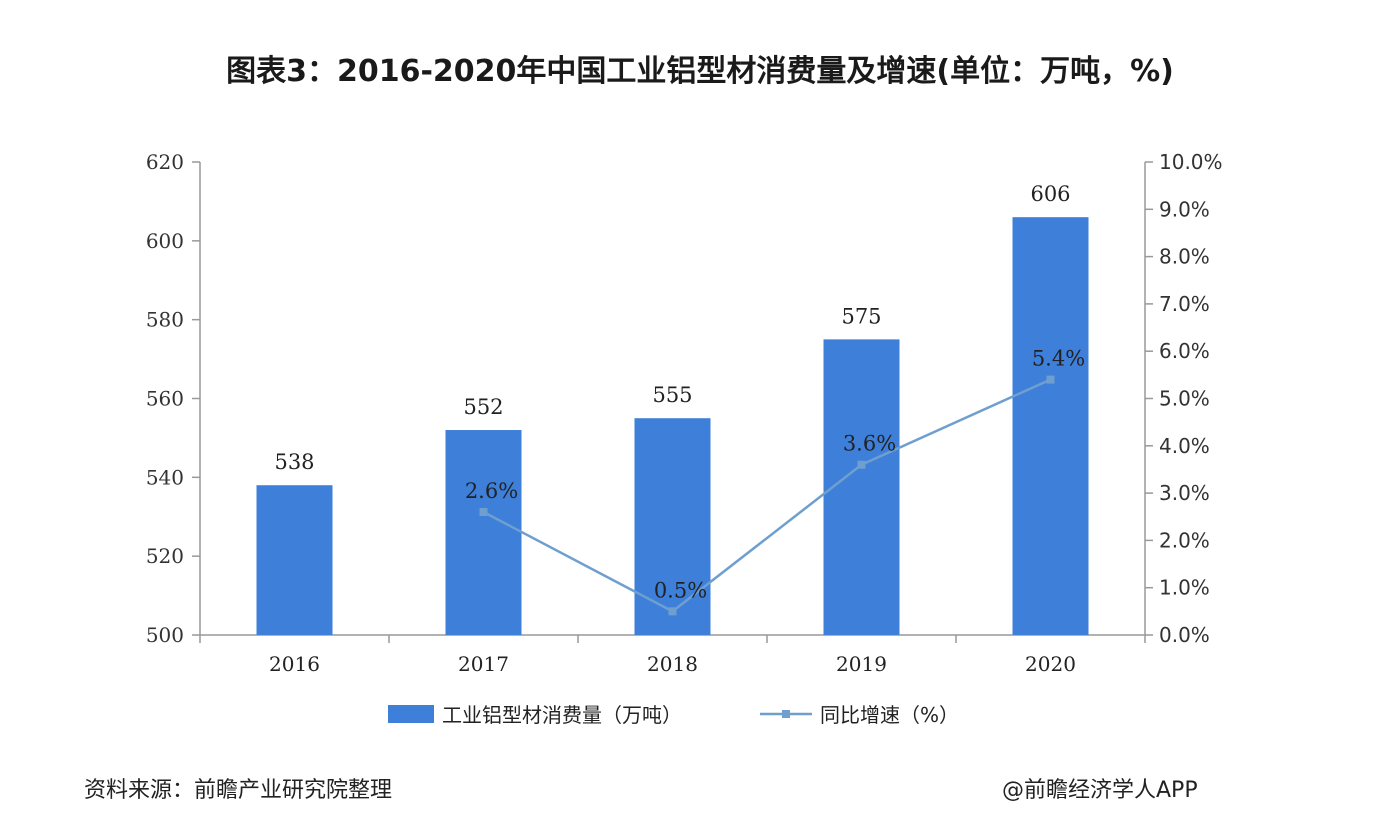 The width and height of the screenshot is (1400, 840). I want to click on growth-line, so click(767, 495).